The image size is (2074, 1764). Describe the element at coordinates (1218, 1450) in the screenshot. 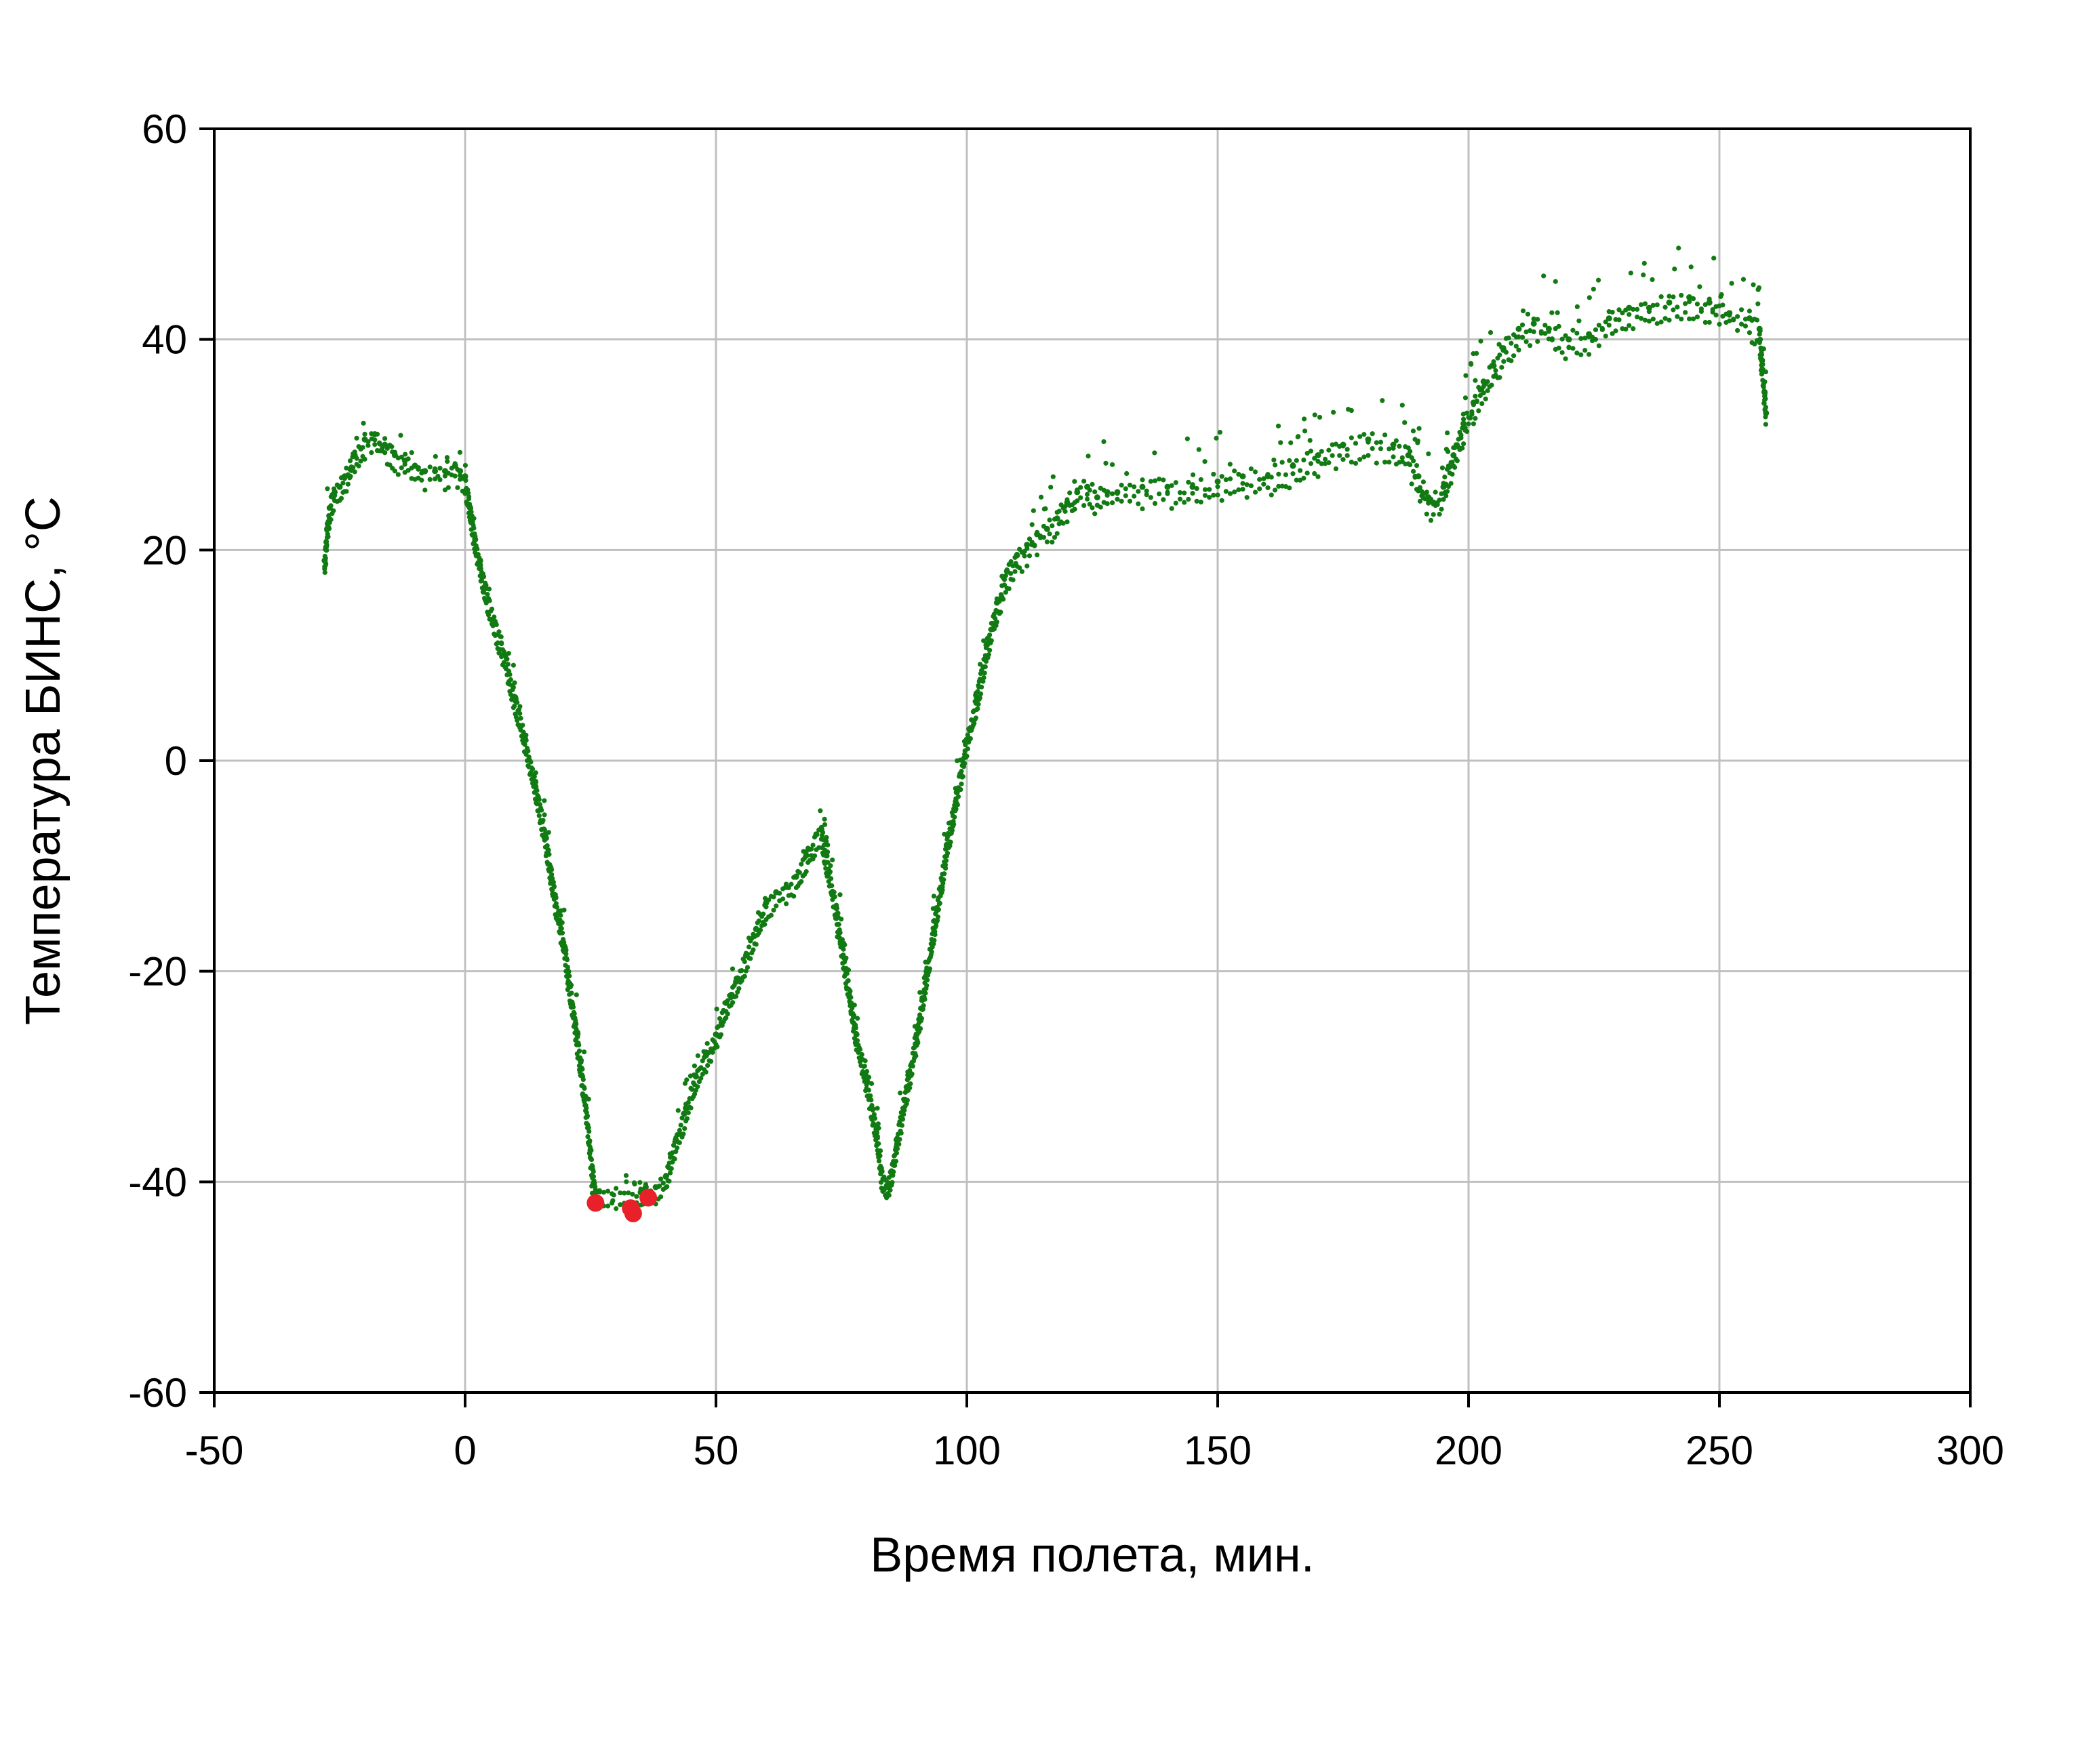

I see `x-tick-label: 150` at that location.